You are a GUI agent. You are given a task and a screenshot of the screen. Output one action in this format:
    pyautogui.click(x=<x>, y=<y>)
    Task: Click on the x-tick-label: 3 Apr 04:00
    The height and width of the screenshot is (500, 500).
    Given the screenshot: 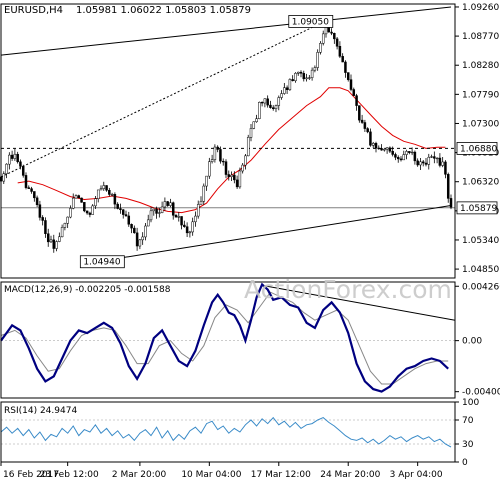 What is the action you would take?
    pyautogui.click(x=416, y=475)
    